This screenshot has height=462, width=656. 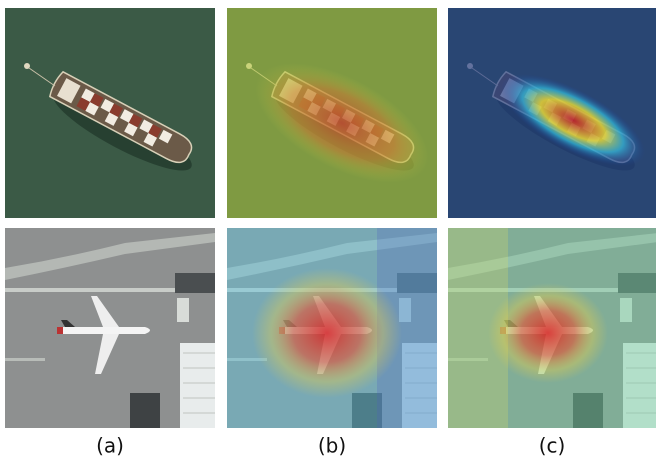 I want to click on panel-label: (c), so click(x=552, y=446).